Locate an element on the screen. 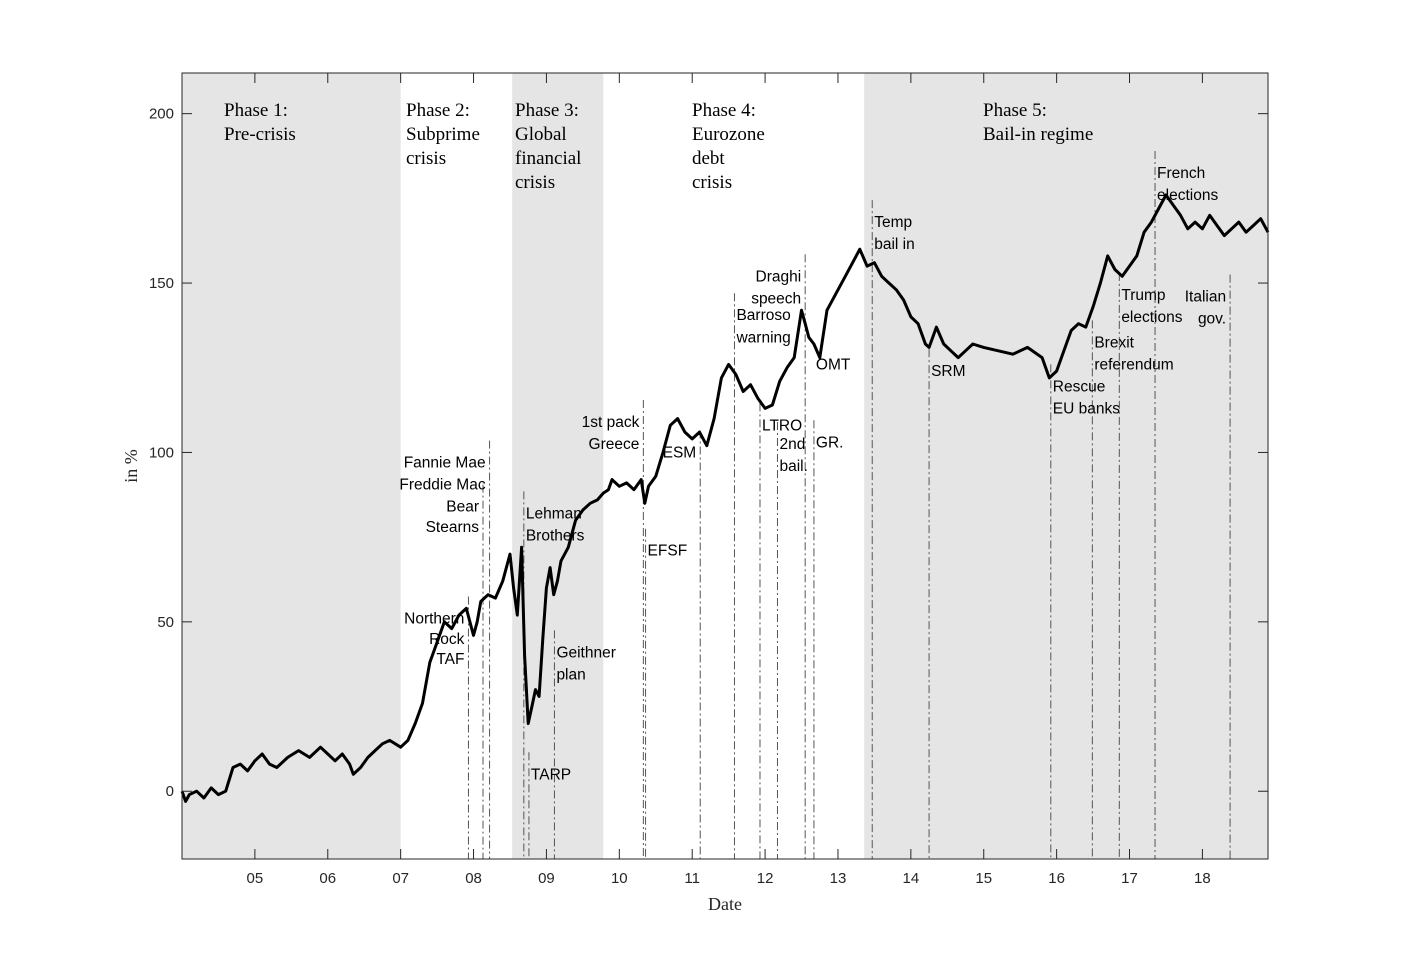  x-tick-label: 08 is located at coordinates (473, 878).